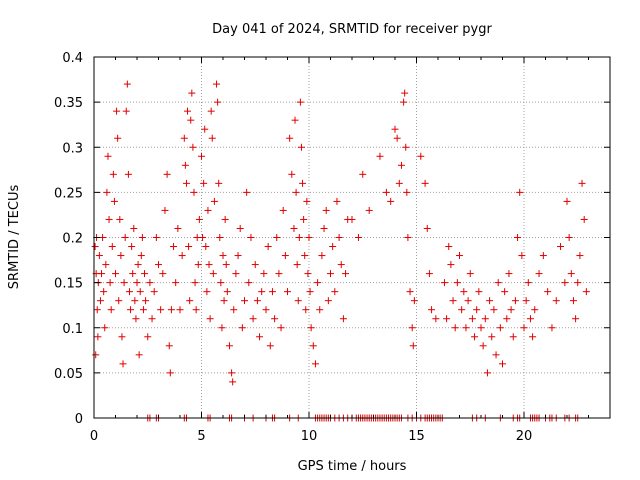  What do you see at coordinates (524, 436) in the screenshot?
I see `x-tick-label: 20` at bounding box center [524, 436].